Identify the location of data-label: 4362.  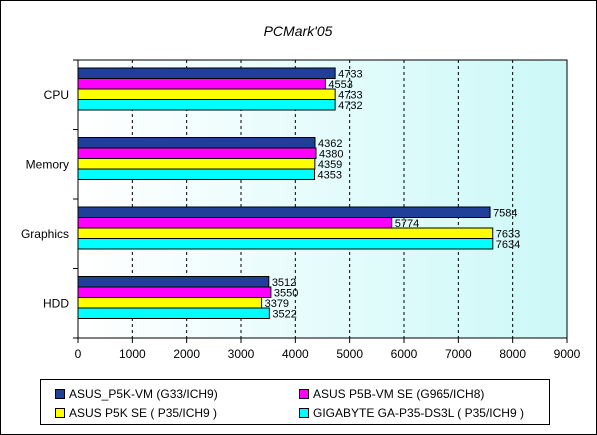
(330, 144).